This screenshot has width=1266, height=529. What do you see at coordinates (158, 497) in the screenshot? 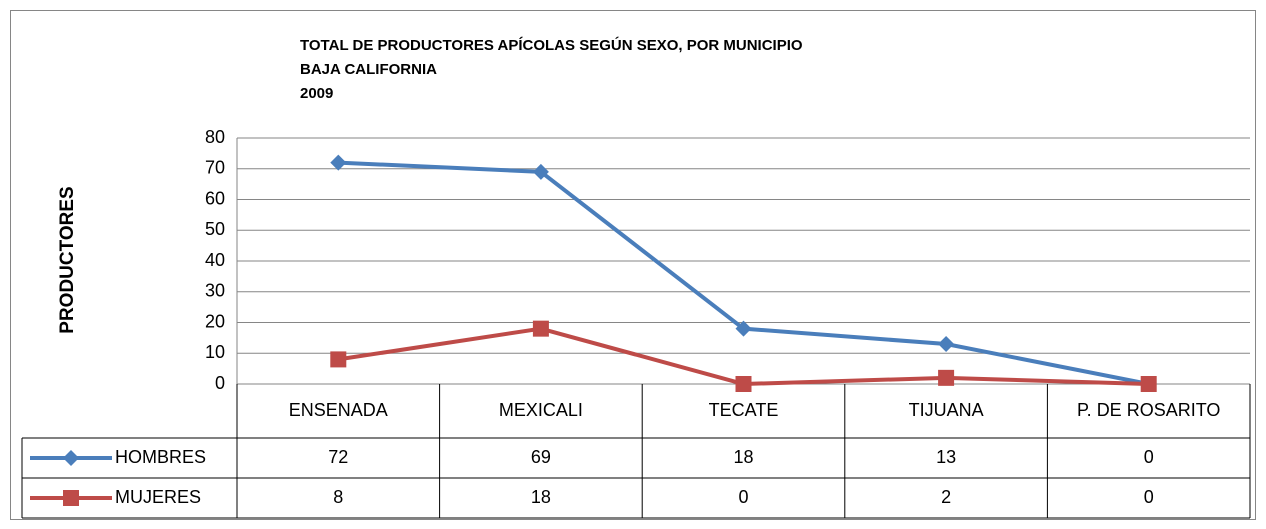
I see `legend-label: MUJERES` at bounding box center [158, 497].